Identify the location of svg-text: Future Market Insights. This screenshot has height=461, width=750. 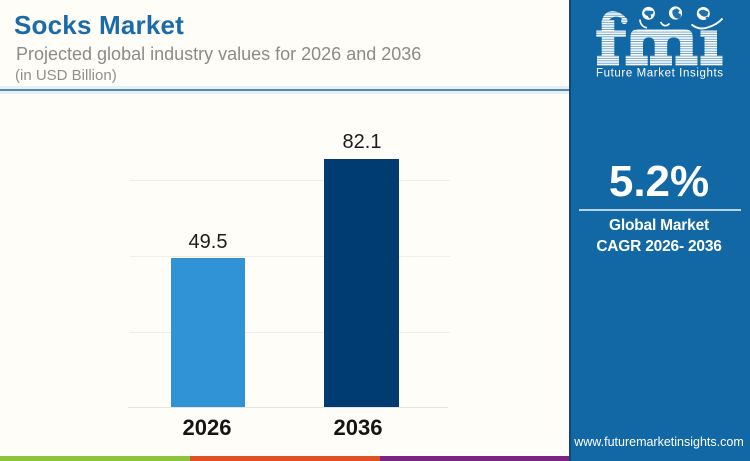
(660, 74).